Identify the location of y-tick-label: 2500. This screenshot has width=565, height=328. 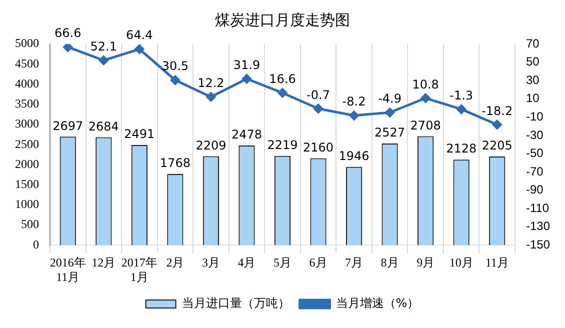
(27, 143).